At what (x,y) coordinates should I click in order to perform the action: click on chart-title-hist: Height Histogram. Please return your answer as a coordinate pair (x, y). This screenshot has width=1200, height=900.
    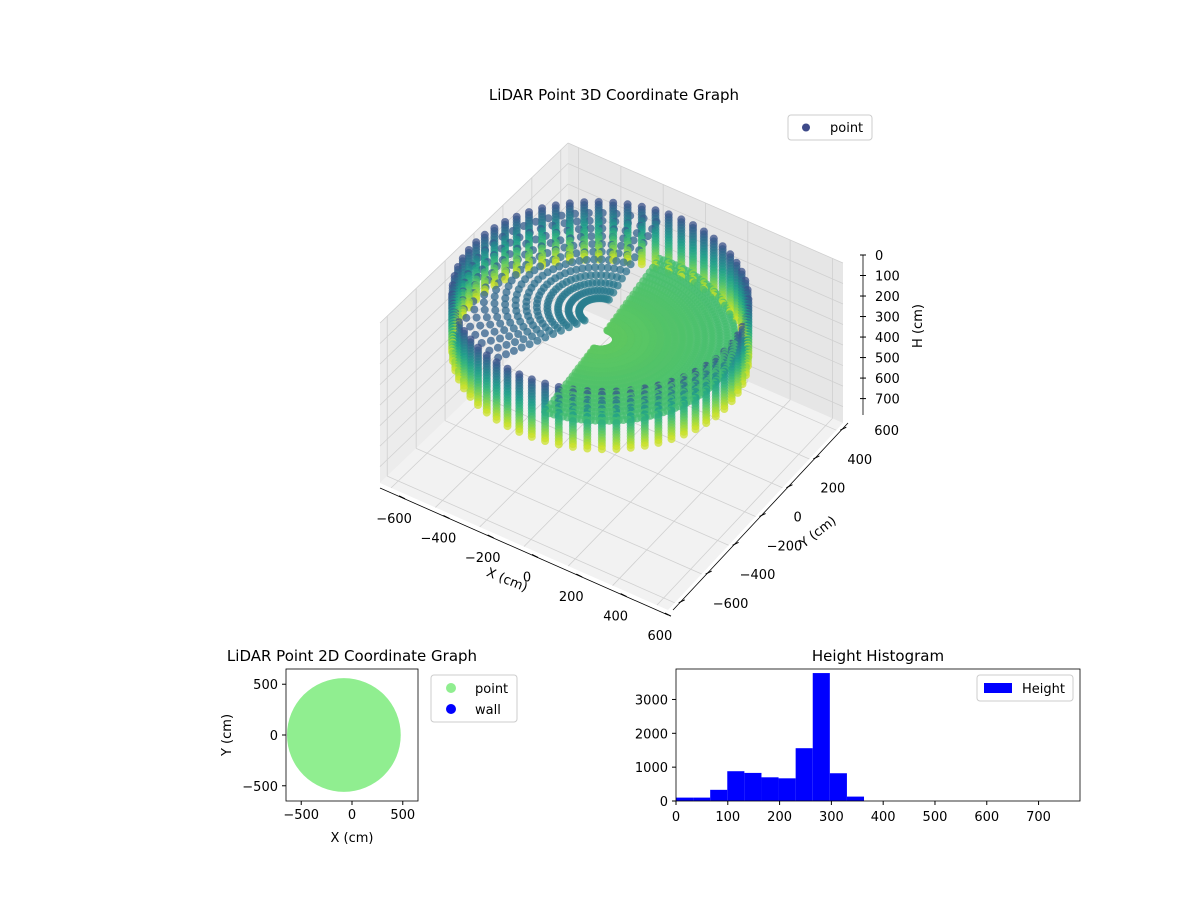
    Looking at the image, I should click on (878, 656).